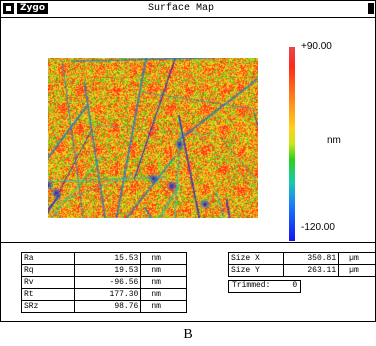 This screenshot has width=376, height=346. I want to click on stat-value: 15.53, so click(107, 258).